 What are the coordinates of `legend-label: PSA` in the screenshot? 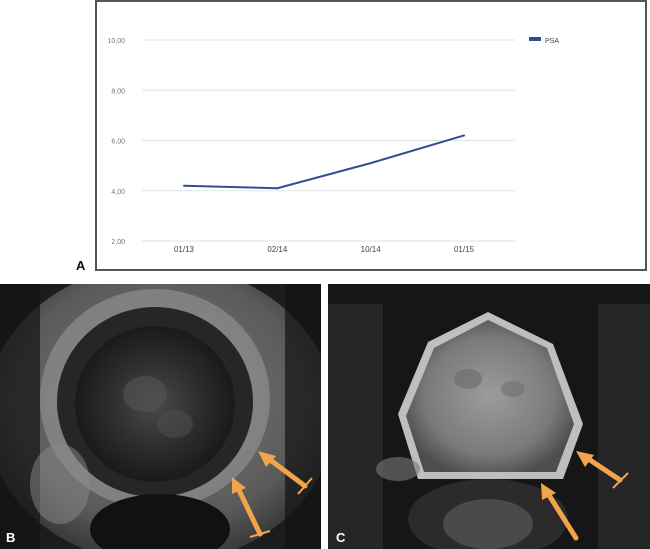 It's located at (552, 41).